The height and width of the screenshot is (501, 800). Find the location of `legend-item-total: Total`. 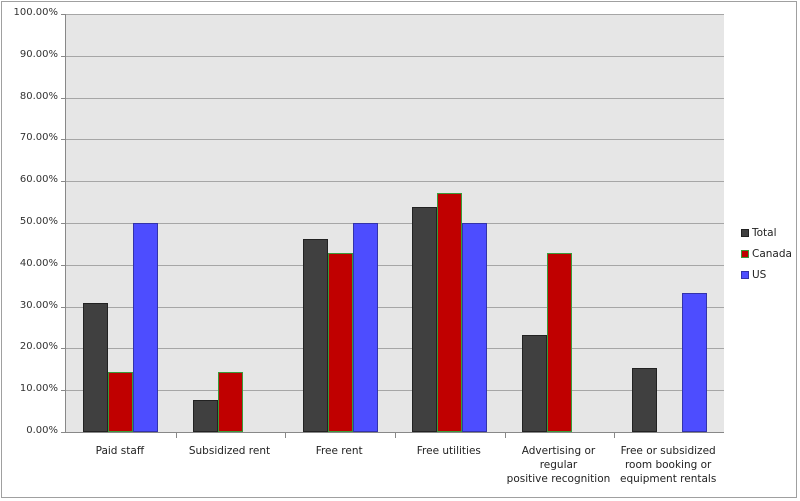

legend-item-total: Total is located at coordinates (766, 232).